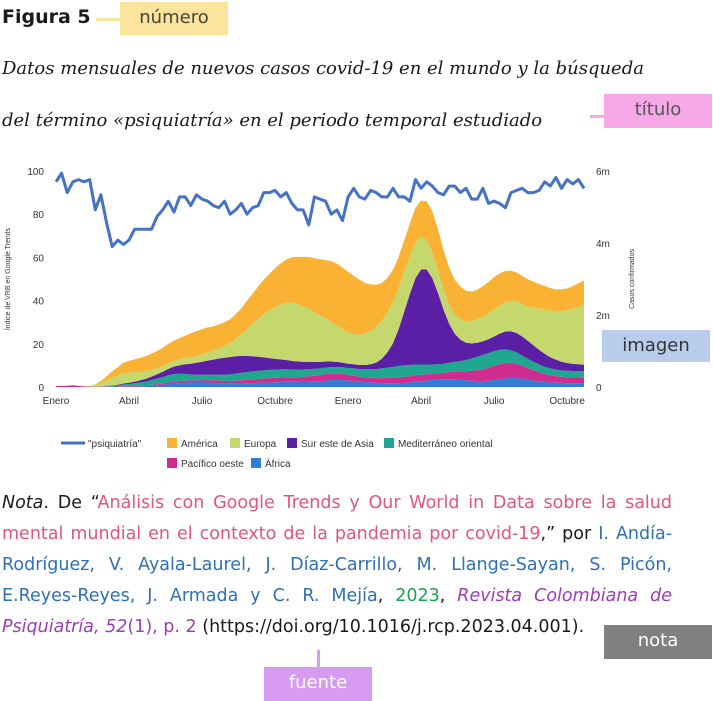 Image resolution: width=713 pixels, height=701 pixels. Describe the element at coordinates (656, 346) in the screenshot. I see `imagen-tag: imagen` at that location.